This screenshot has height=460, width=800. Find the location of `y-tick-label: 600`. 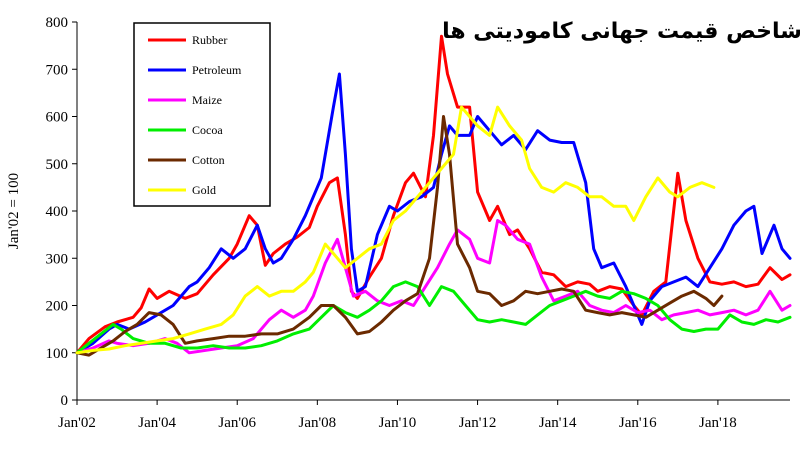

y-tick-label: 600 is located at coordinates (57, 118).